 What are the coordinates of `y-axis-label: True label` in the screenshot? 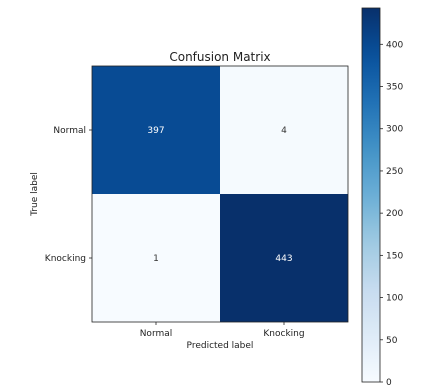 It's located at (35, 194).